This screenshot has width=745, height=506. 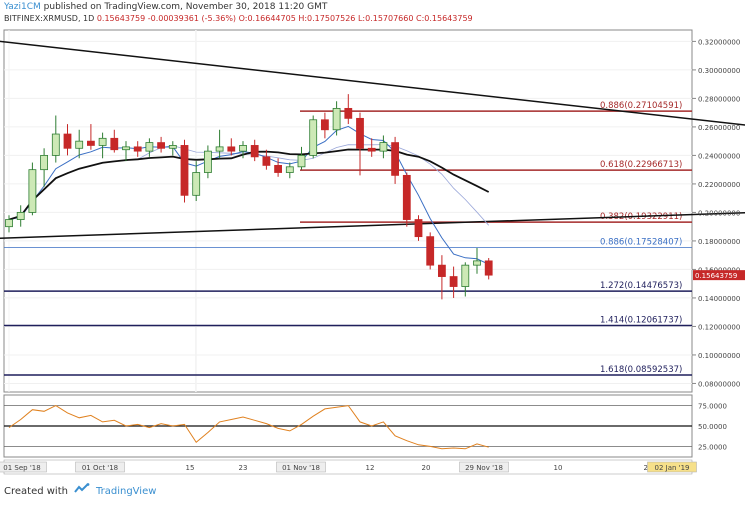 What do you see at coordinates (36, 491) in the screenshot?
I see `created-with-text: Created with` at bounding box center [36, 491].